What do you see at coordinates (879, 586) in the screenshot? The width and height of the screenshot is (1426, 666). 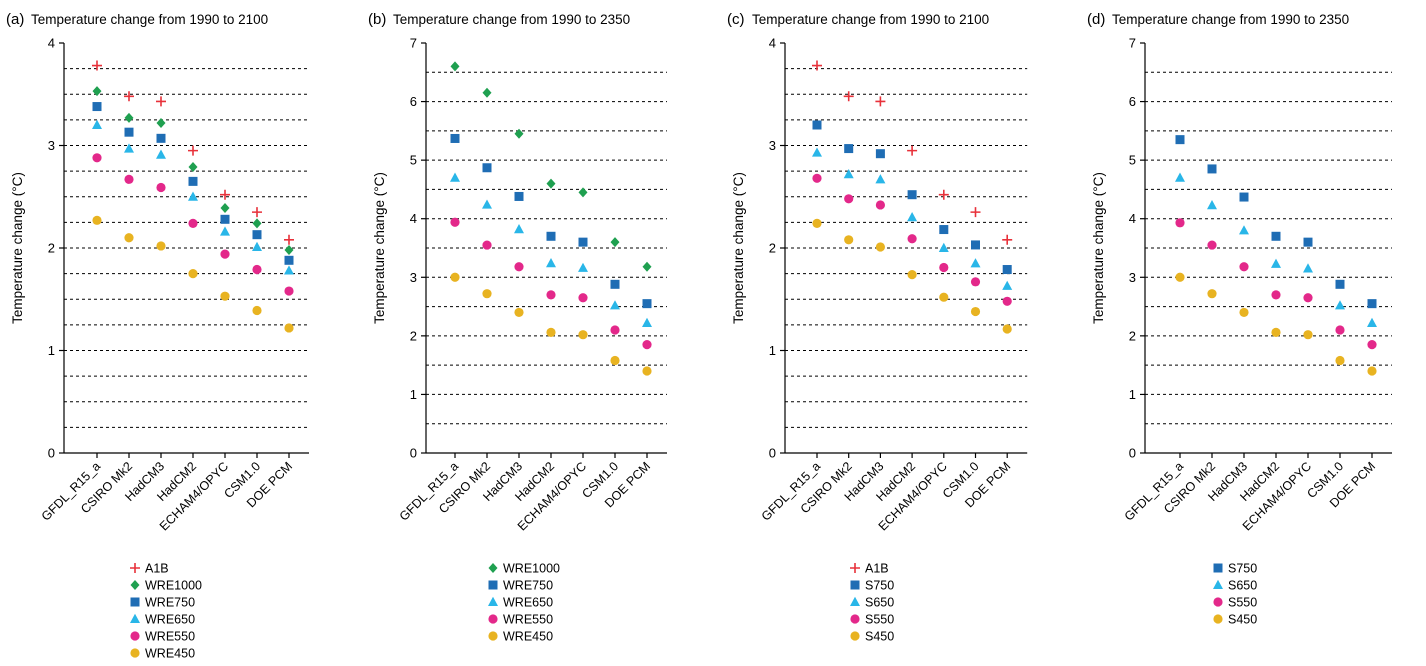 I see `legend-label: S750` at bounding box center [879, 586].